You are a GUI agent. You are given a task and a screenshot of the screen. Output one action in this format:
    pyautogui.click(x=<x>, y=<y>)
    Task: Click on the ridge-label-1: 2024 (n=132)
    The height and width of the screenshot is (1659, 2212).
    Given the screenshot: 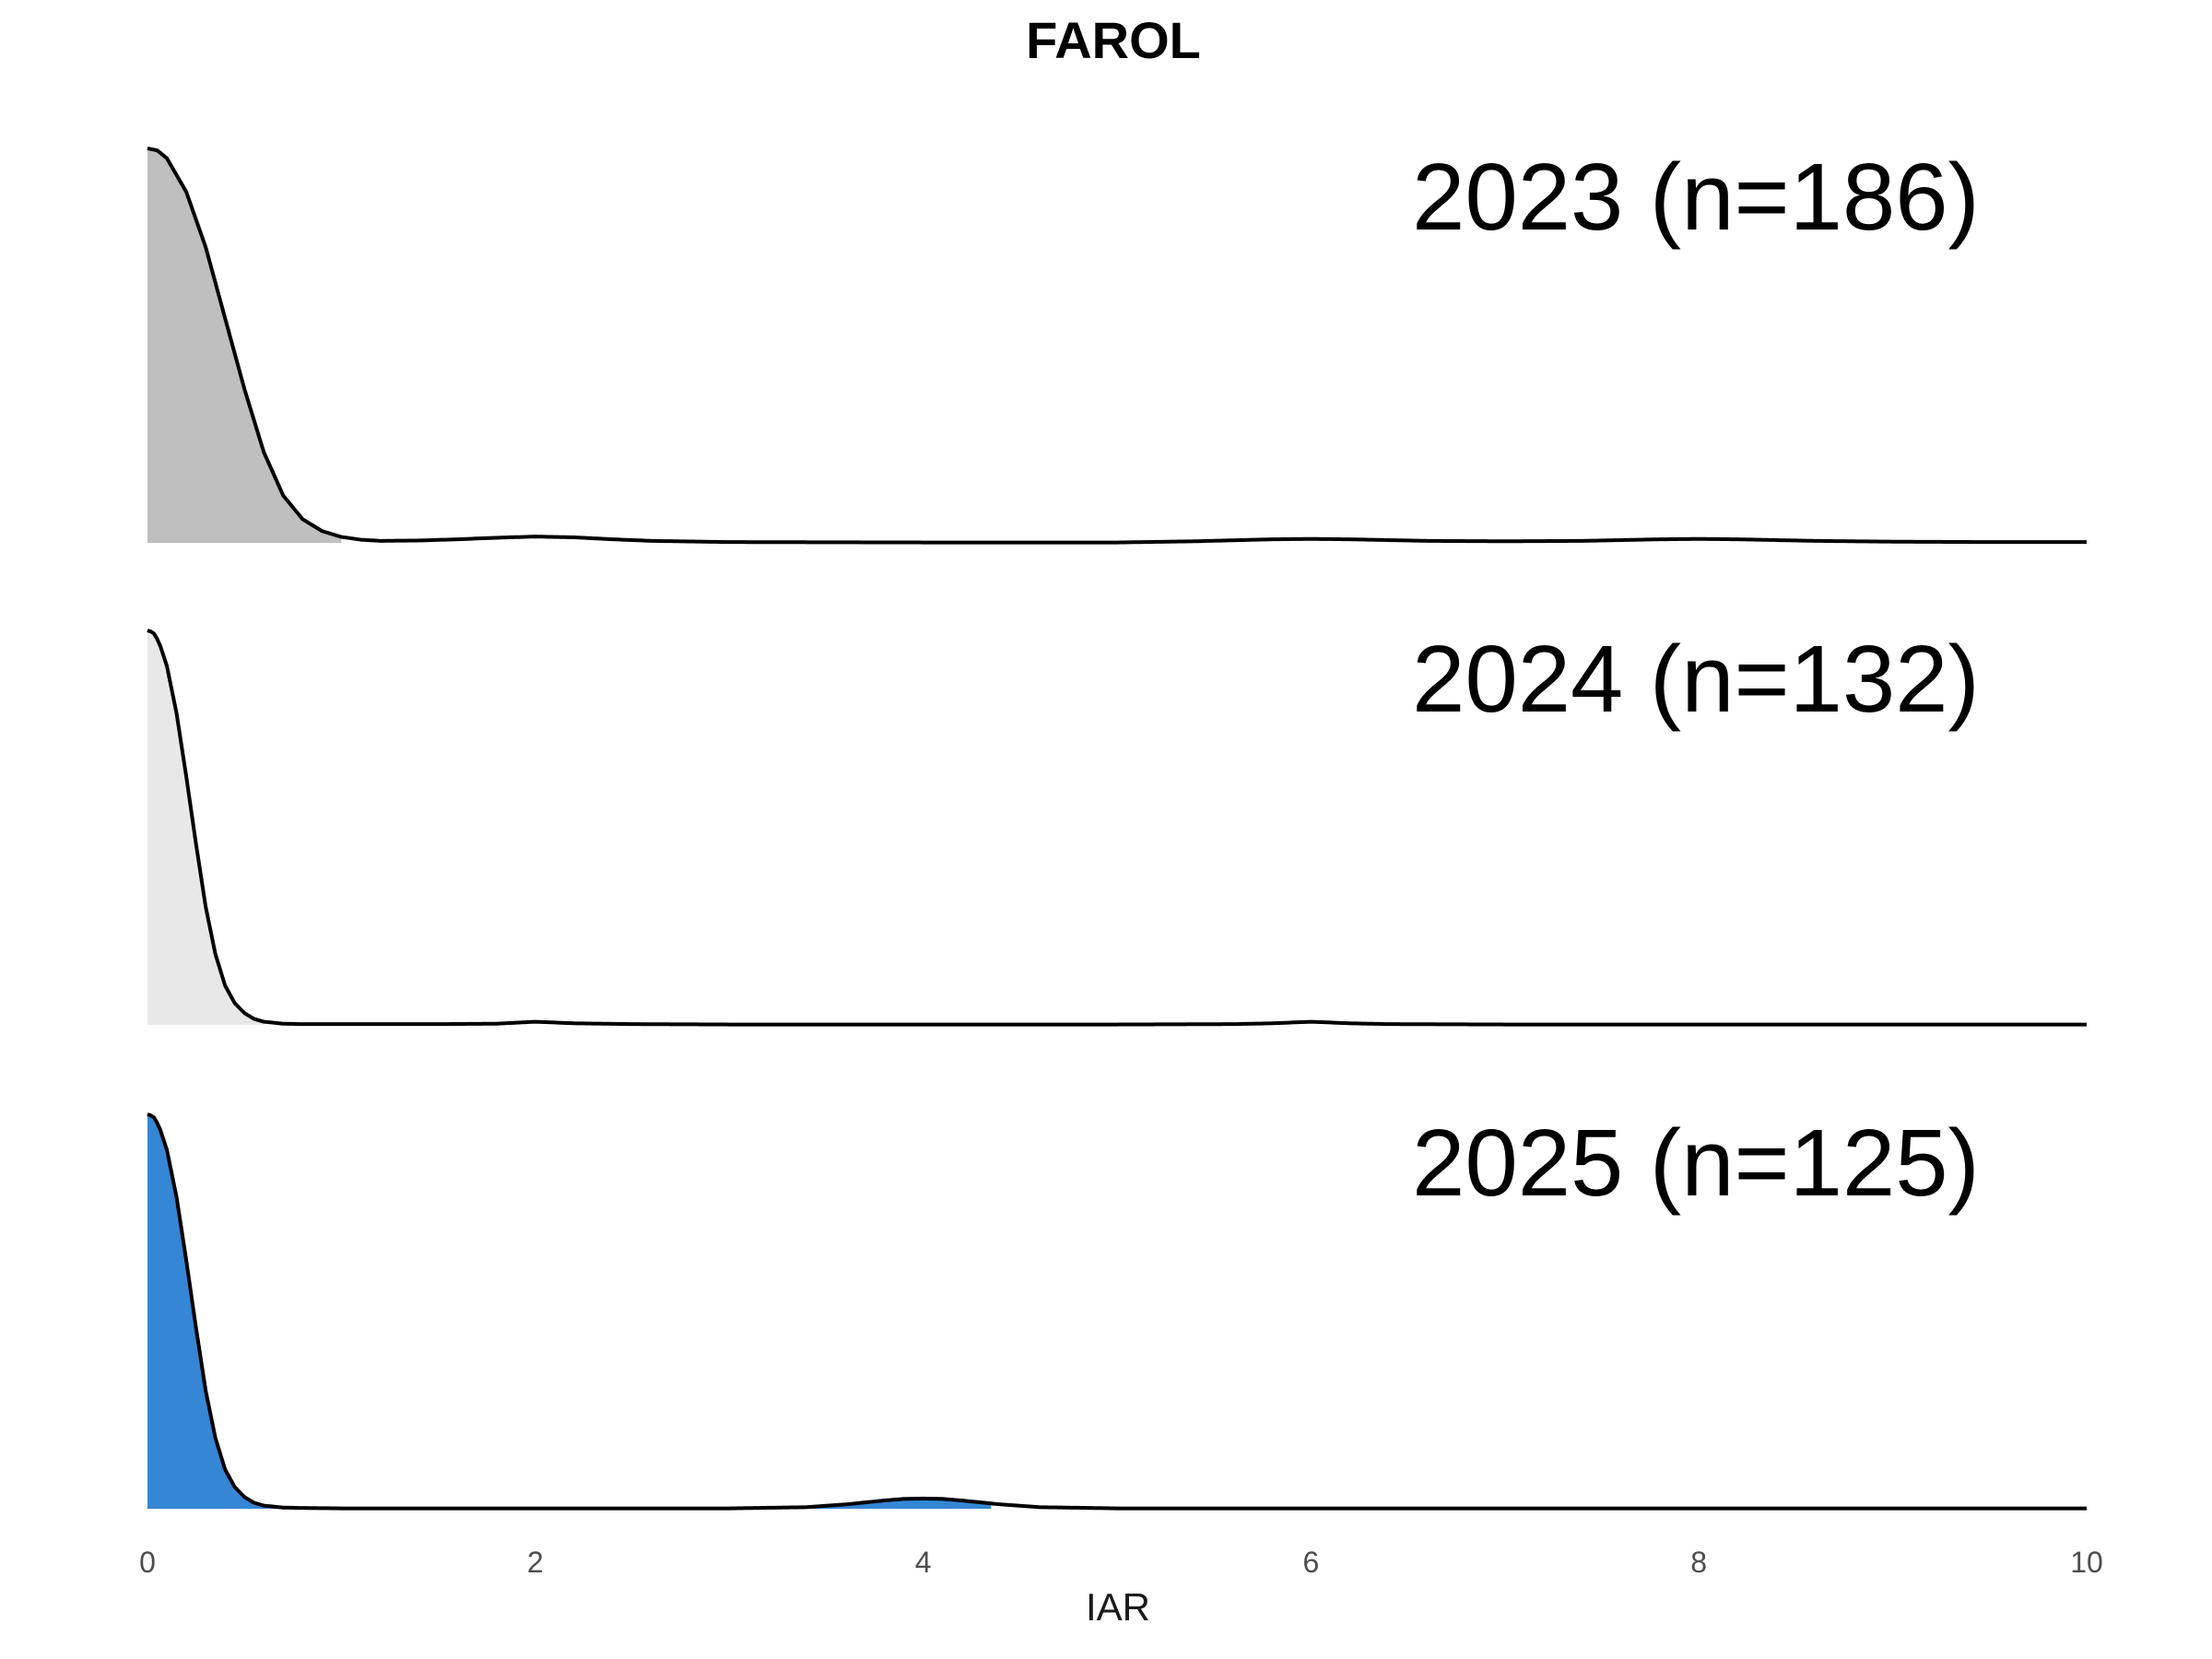 What is the action you would take?
    pyautogui.click(x=1696, y=679)
    